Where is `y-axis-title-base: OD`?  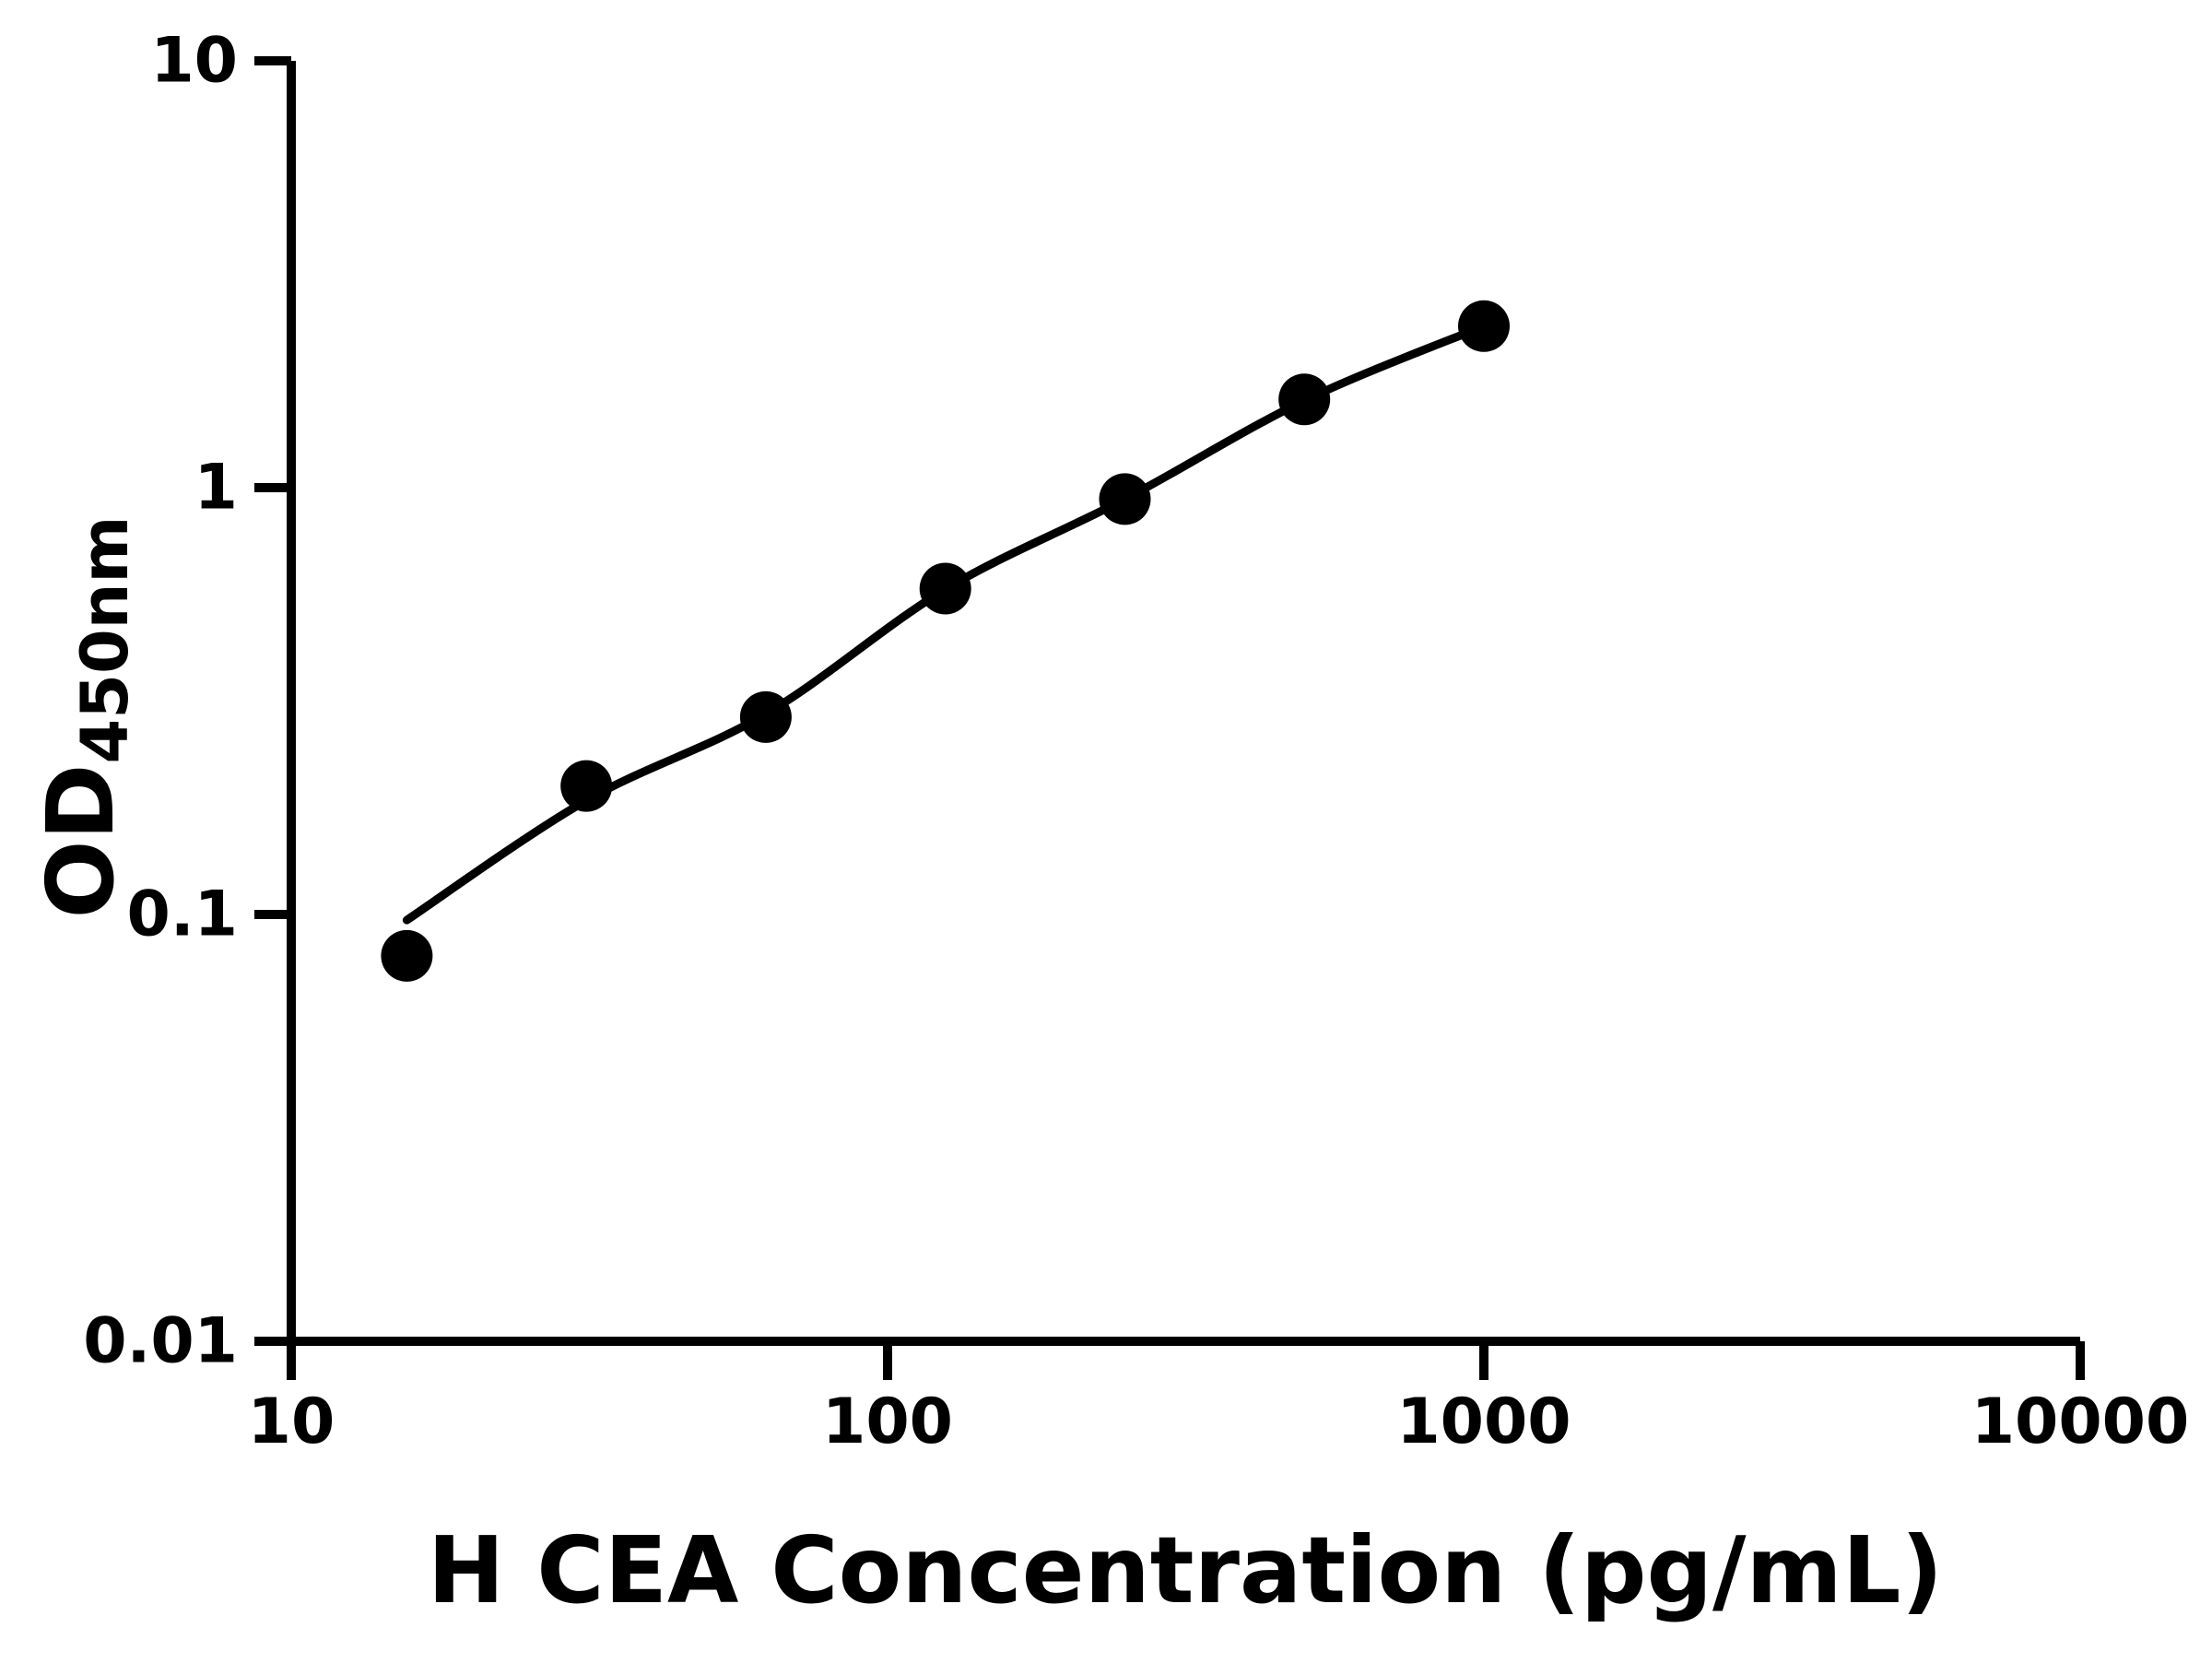
y-axis-title-base: OD is located at coordinates (81, 840).